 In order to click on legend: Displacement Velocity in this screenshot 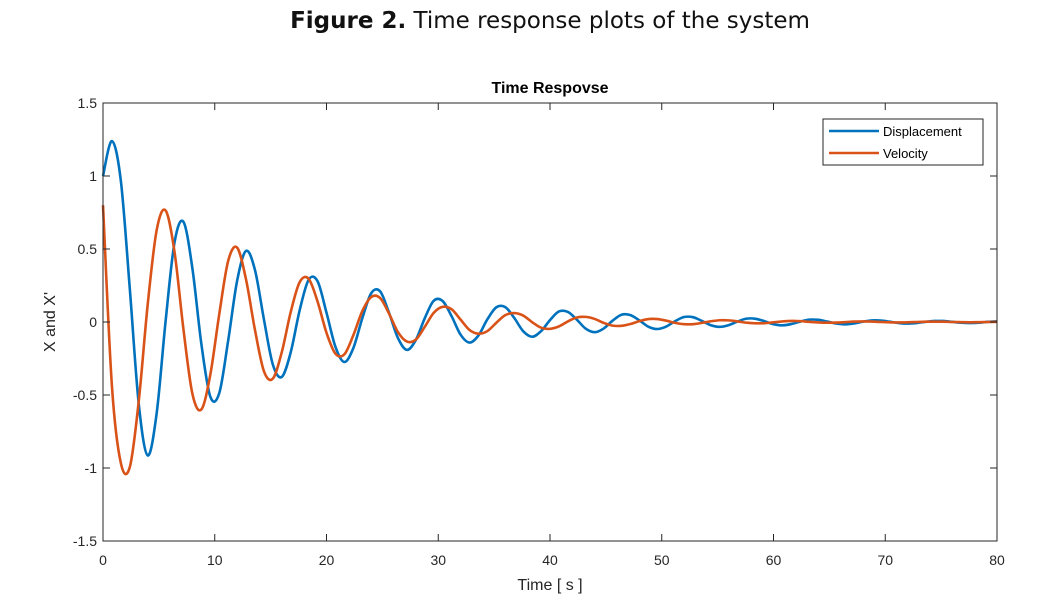, I will do `click(903, 142)`.